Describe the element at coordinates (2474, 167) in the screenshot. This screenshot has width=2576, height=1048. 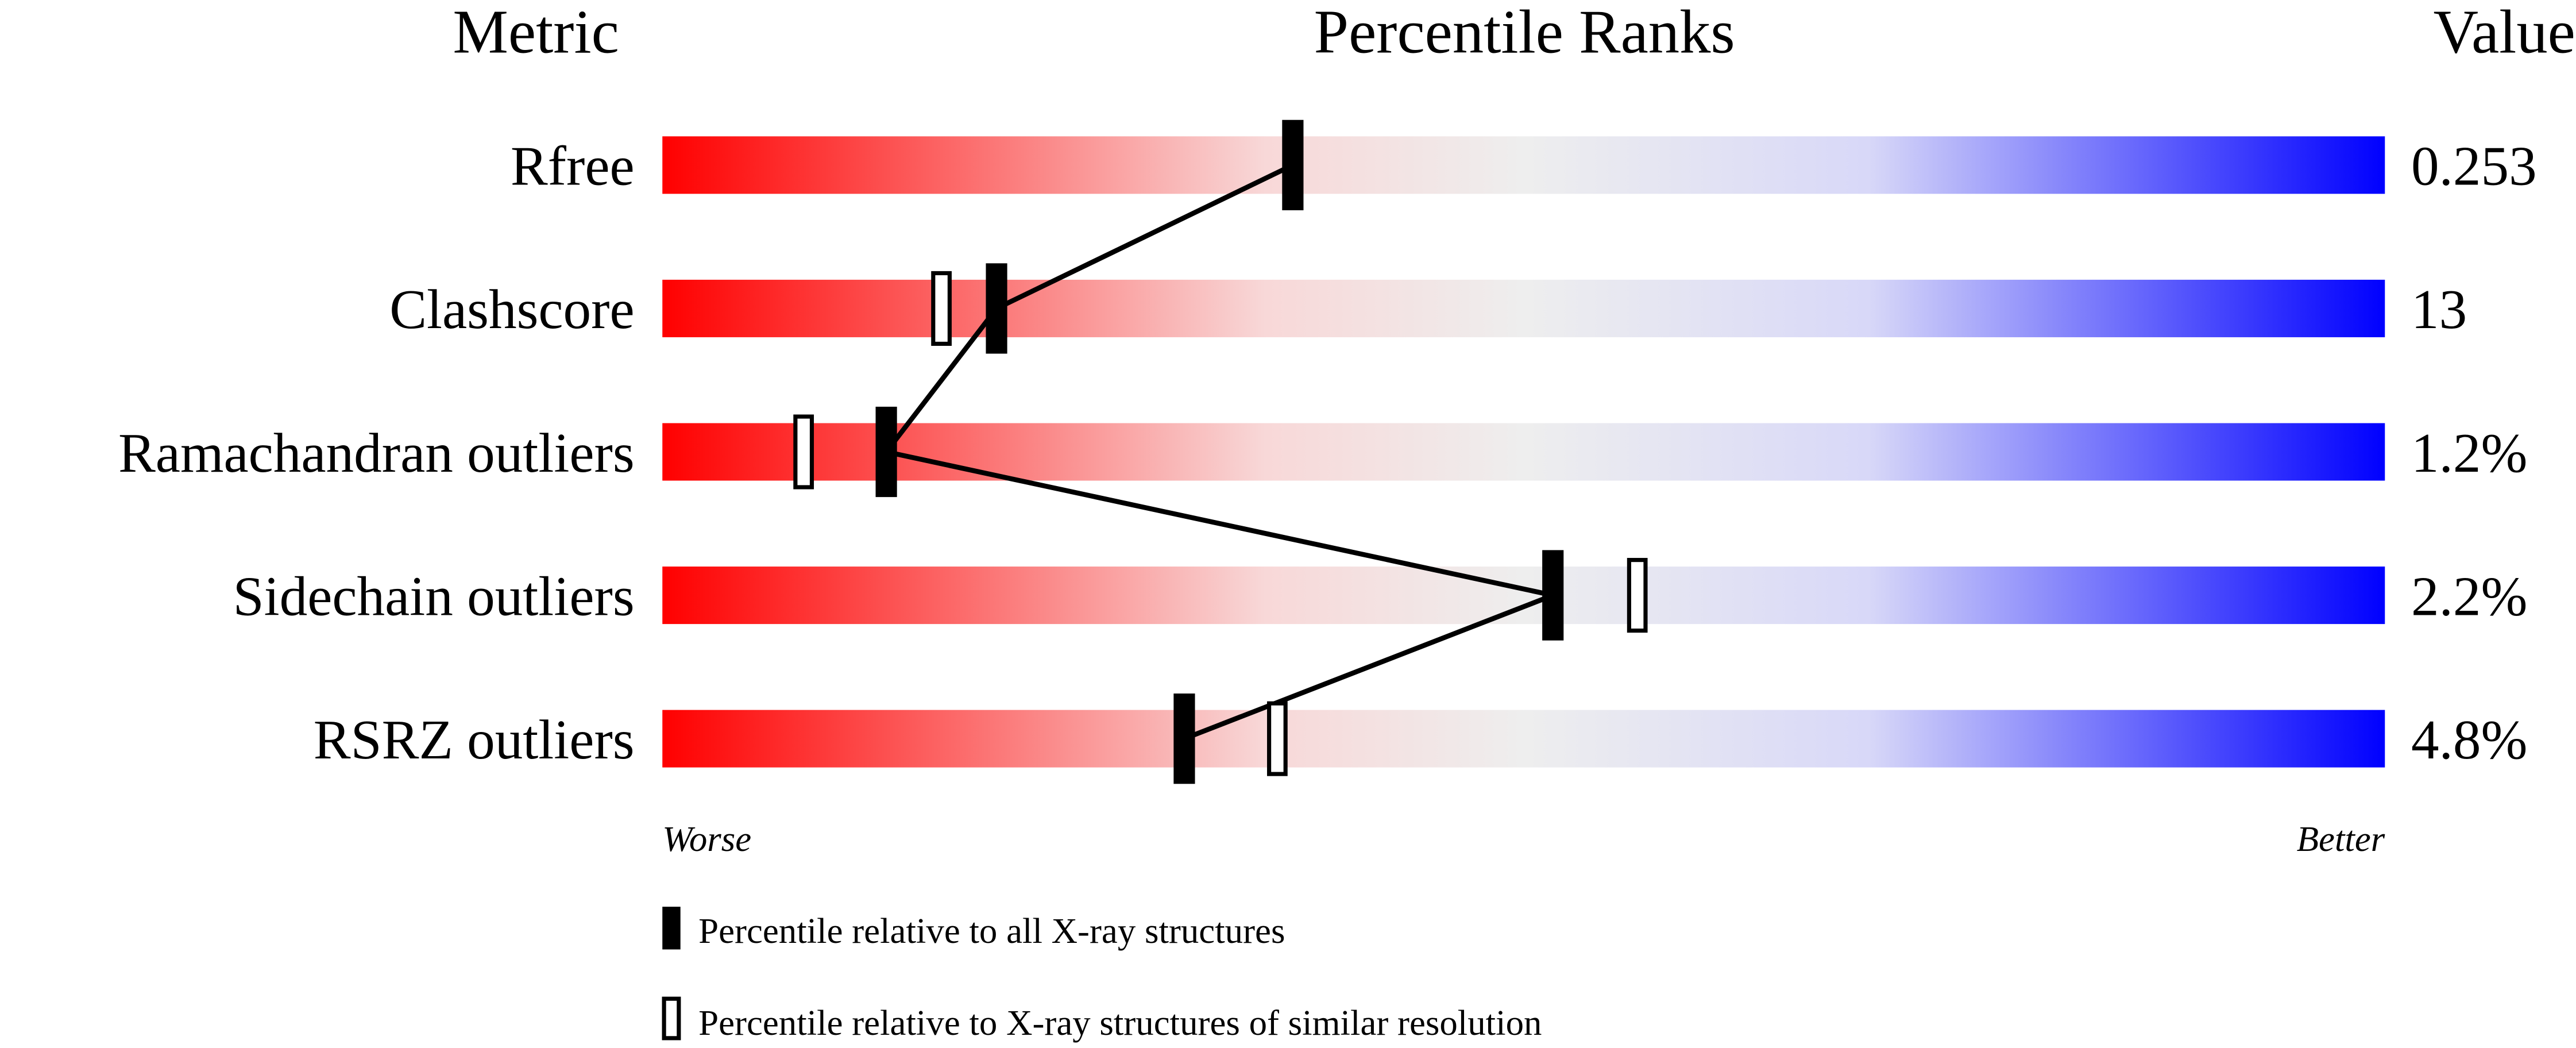
I see `metric-value: 0.253` at that location.